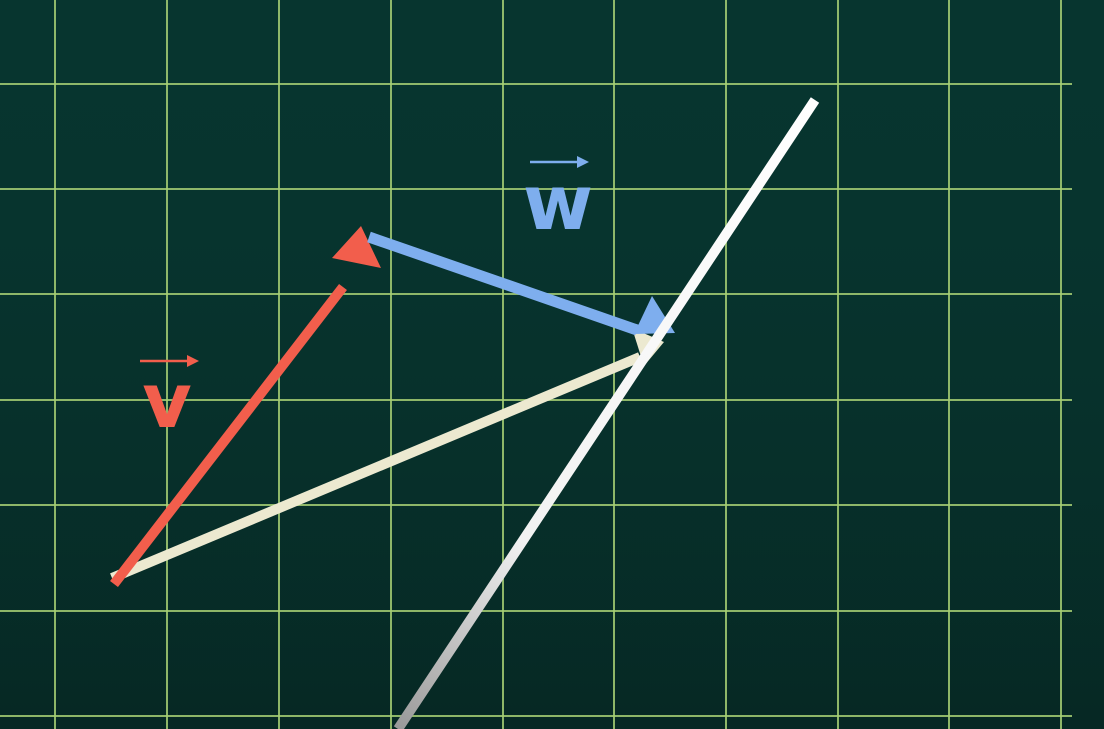 This screenshot has width=1104, height=729. I want to click on vector-w-label: w, so click(558, 201).